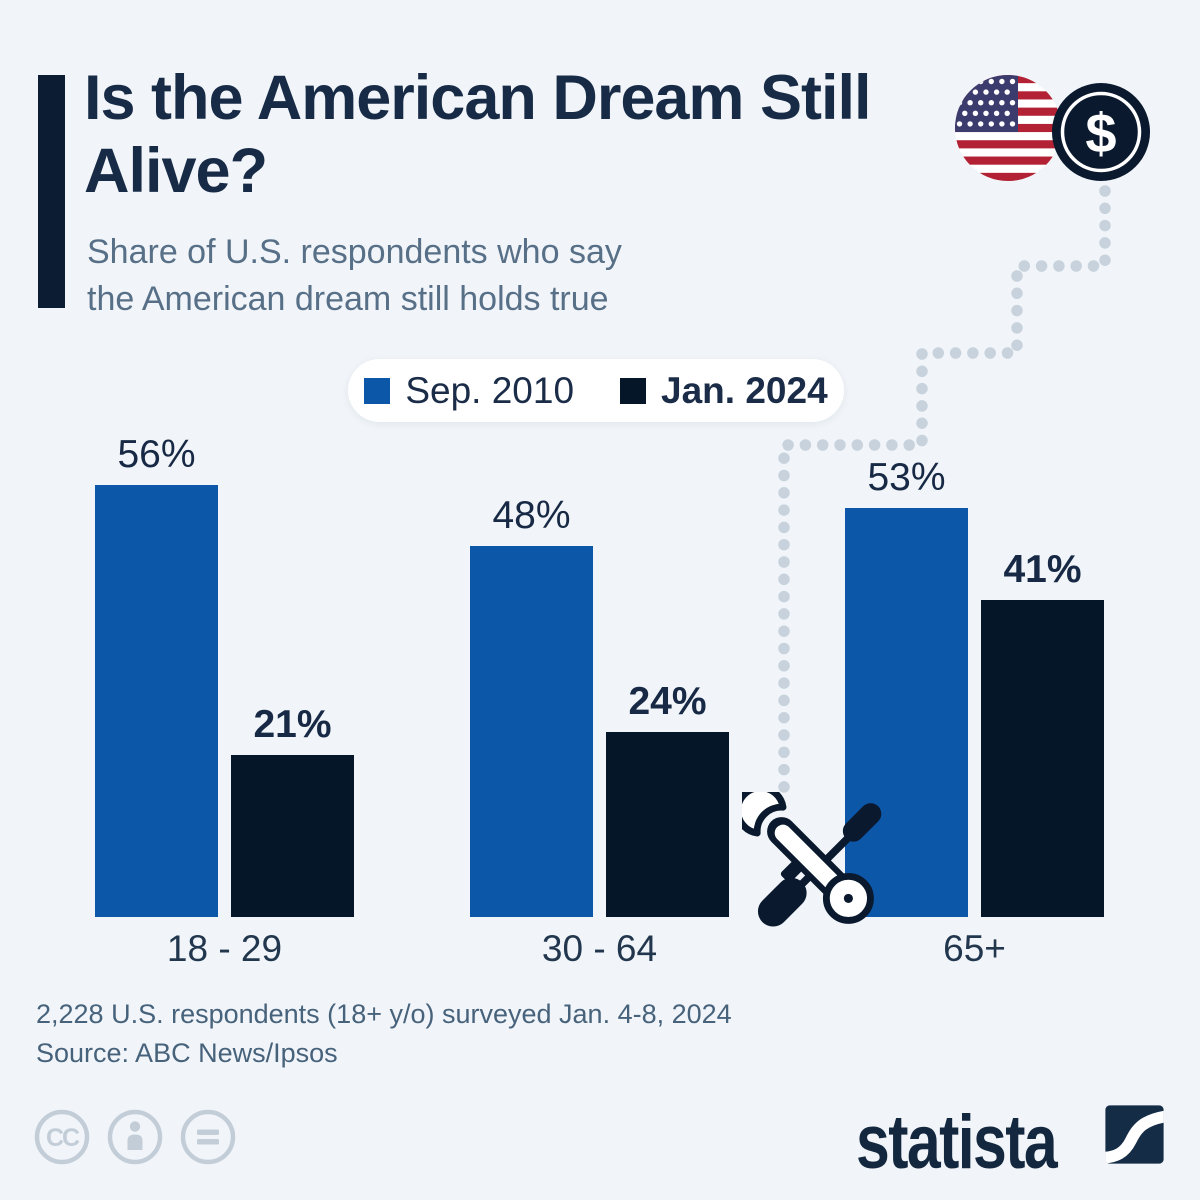 The width and height of the screenshot is (1200, 1200). I want to click on statista-logo-mark, so click(1134, 1134).